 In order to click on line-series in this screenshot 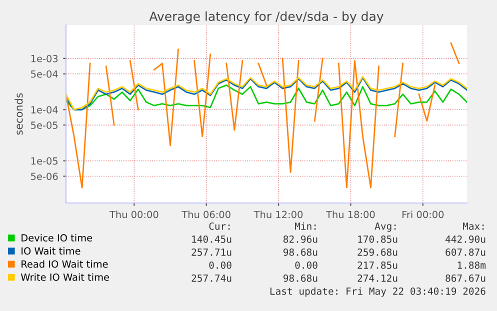, I will do `click(266, 97)`.